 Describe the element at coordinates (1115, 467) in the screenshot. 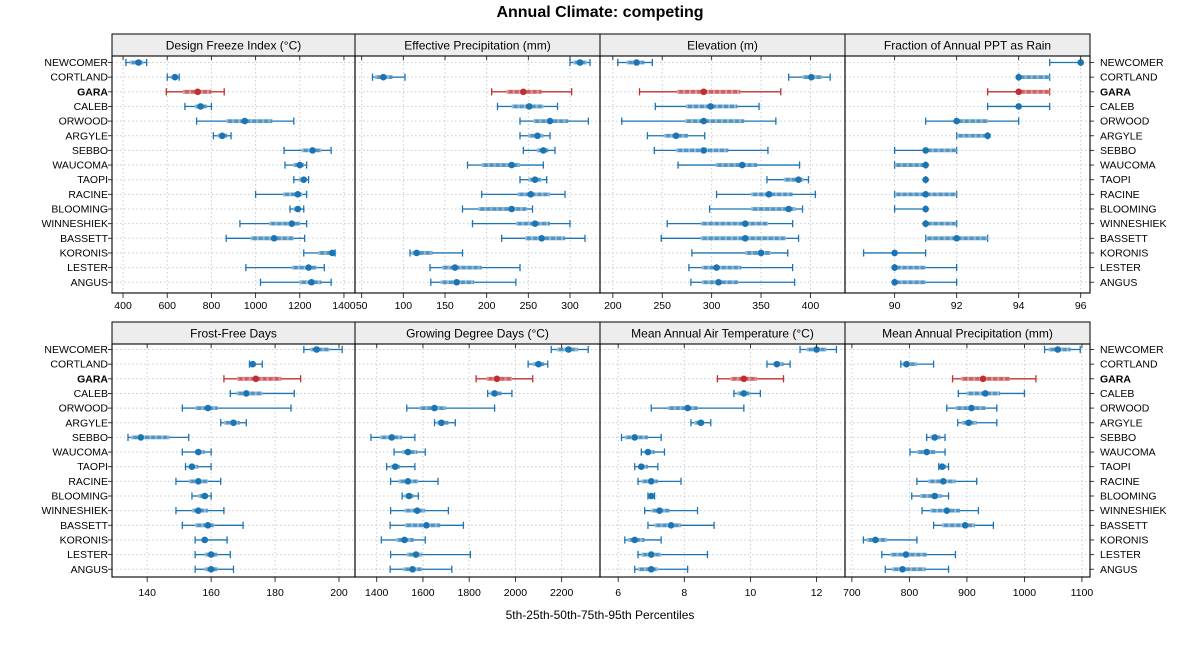

I see `row-label-right: TAOPI` at that location.